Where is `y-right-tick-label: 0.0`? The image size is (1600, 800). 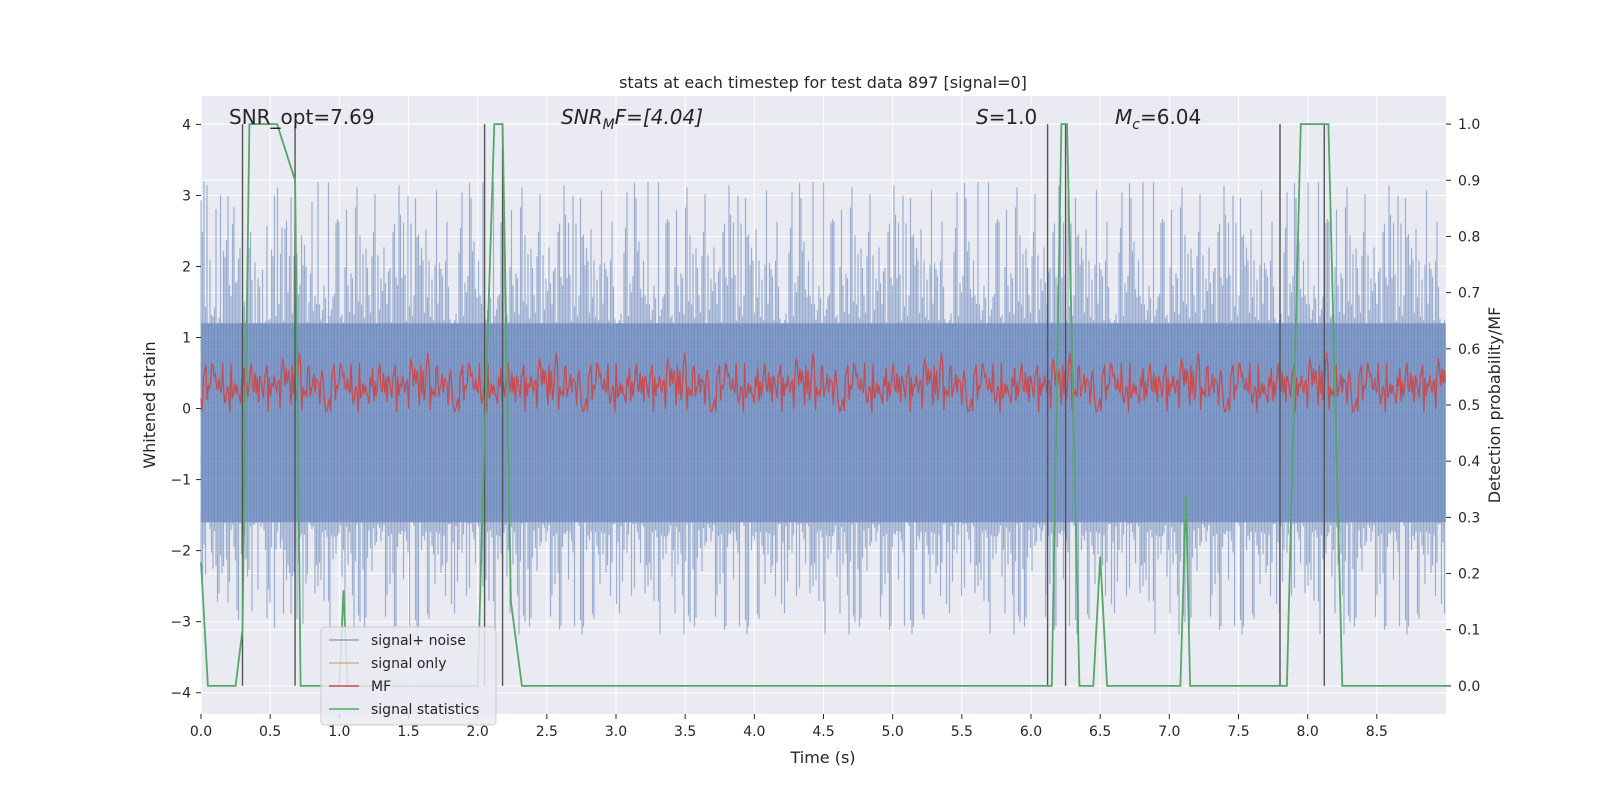 y-right-tick-label: 0.0 is located at coordinates (1469, 687).